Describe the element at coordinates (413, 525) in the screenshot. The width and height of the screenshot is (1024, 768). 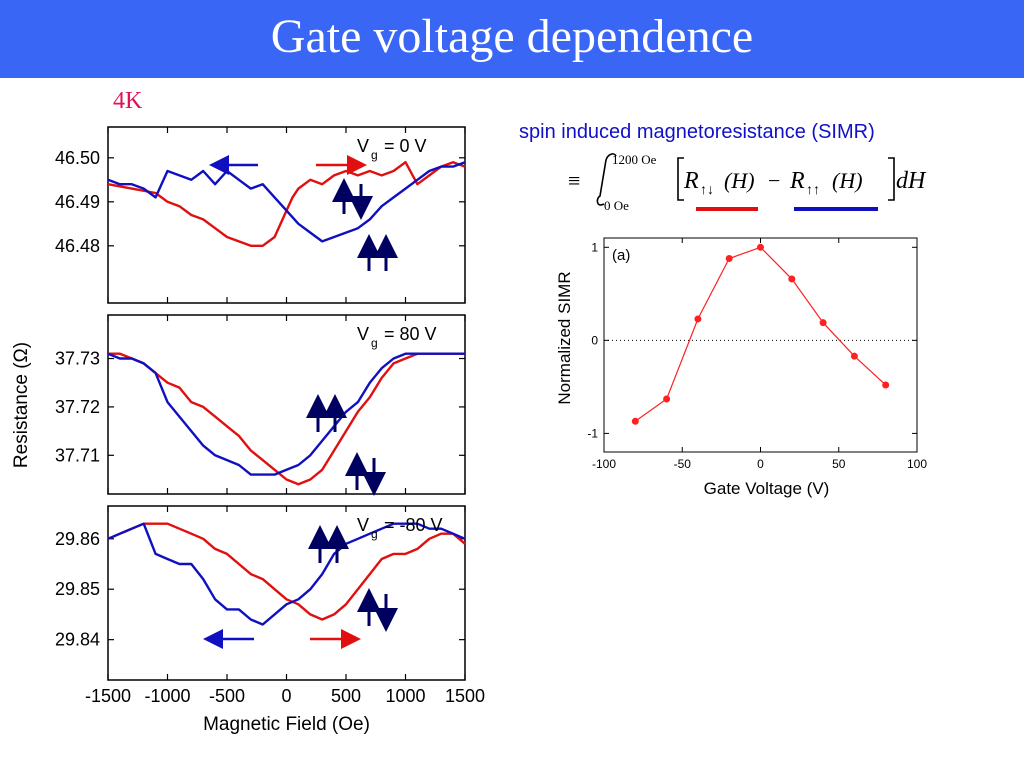
I see `vg-label-value: = -80 V` at that location.